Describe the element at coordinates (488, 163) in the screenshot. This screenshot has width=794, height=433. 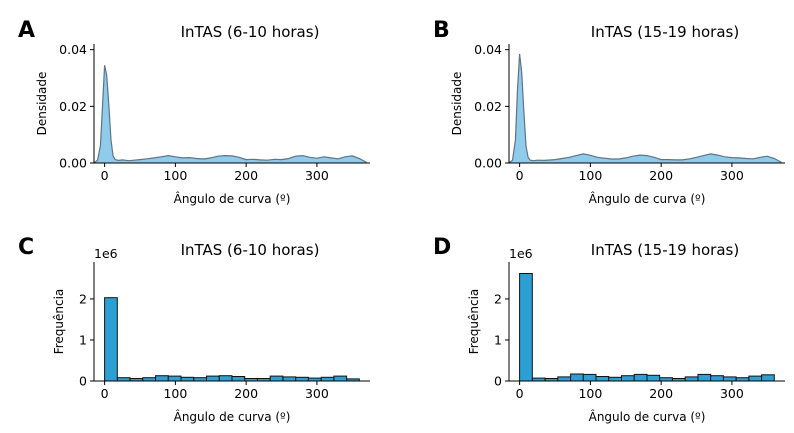
I see `y-tick-label-b: 0.00` at that location.